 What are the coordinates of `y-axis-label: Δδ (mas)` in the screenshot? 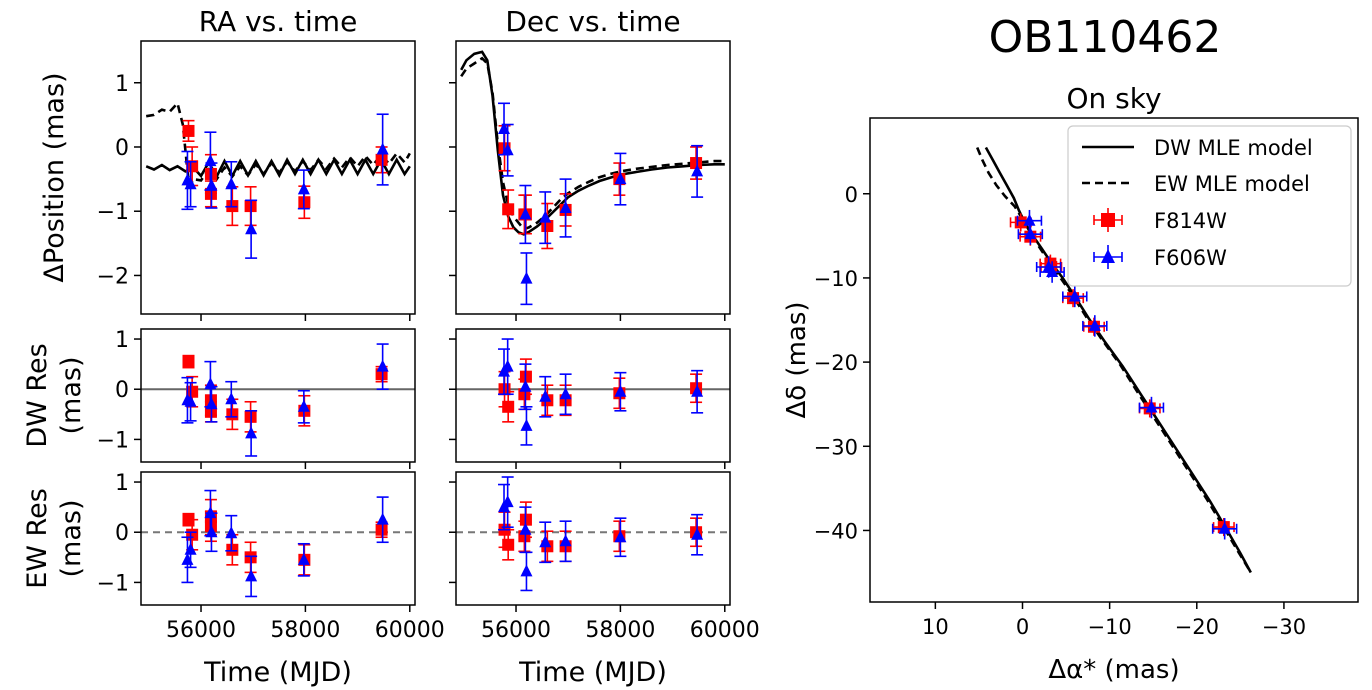 It's located at (797, 359).